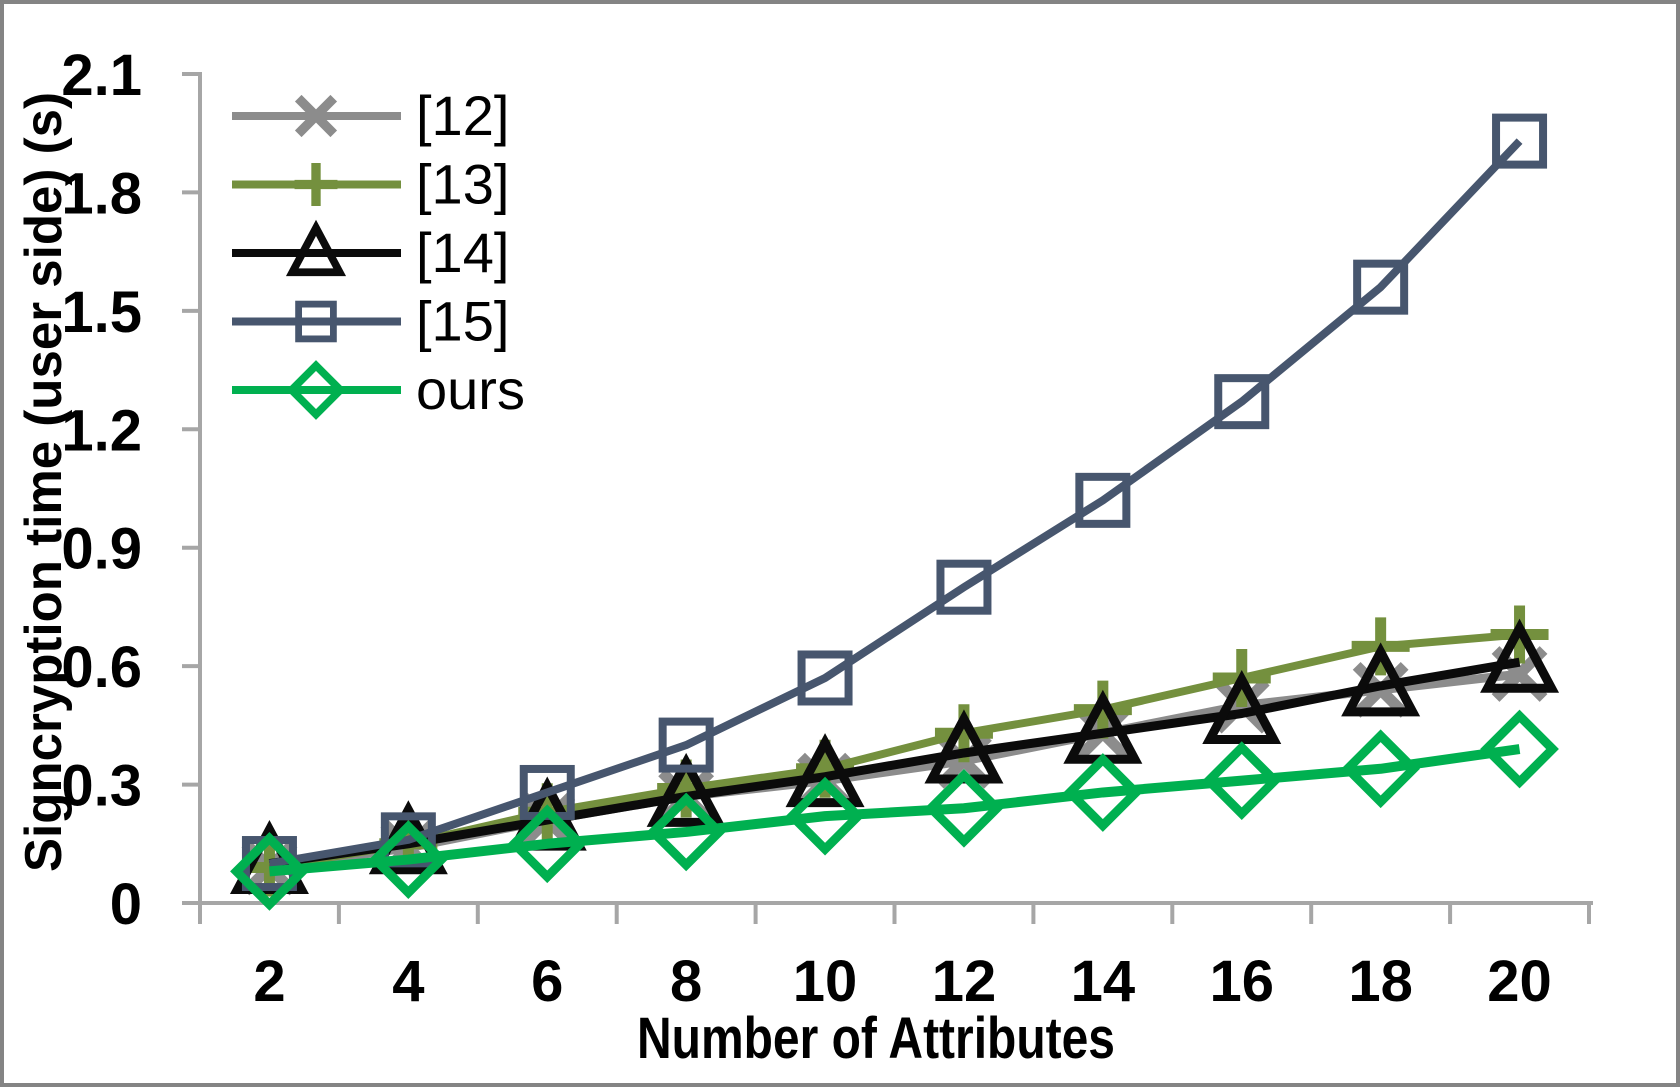  What do you see at coordinates (101, 75) in the screenshot?
I see `y-tick-label: 2.1` at bounding box center [101, 75].